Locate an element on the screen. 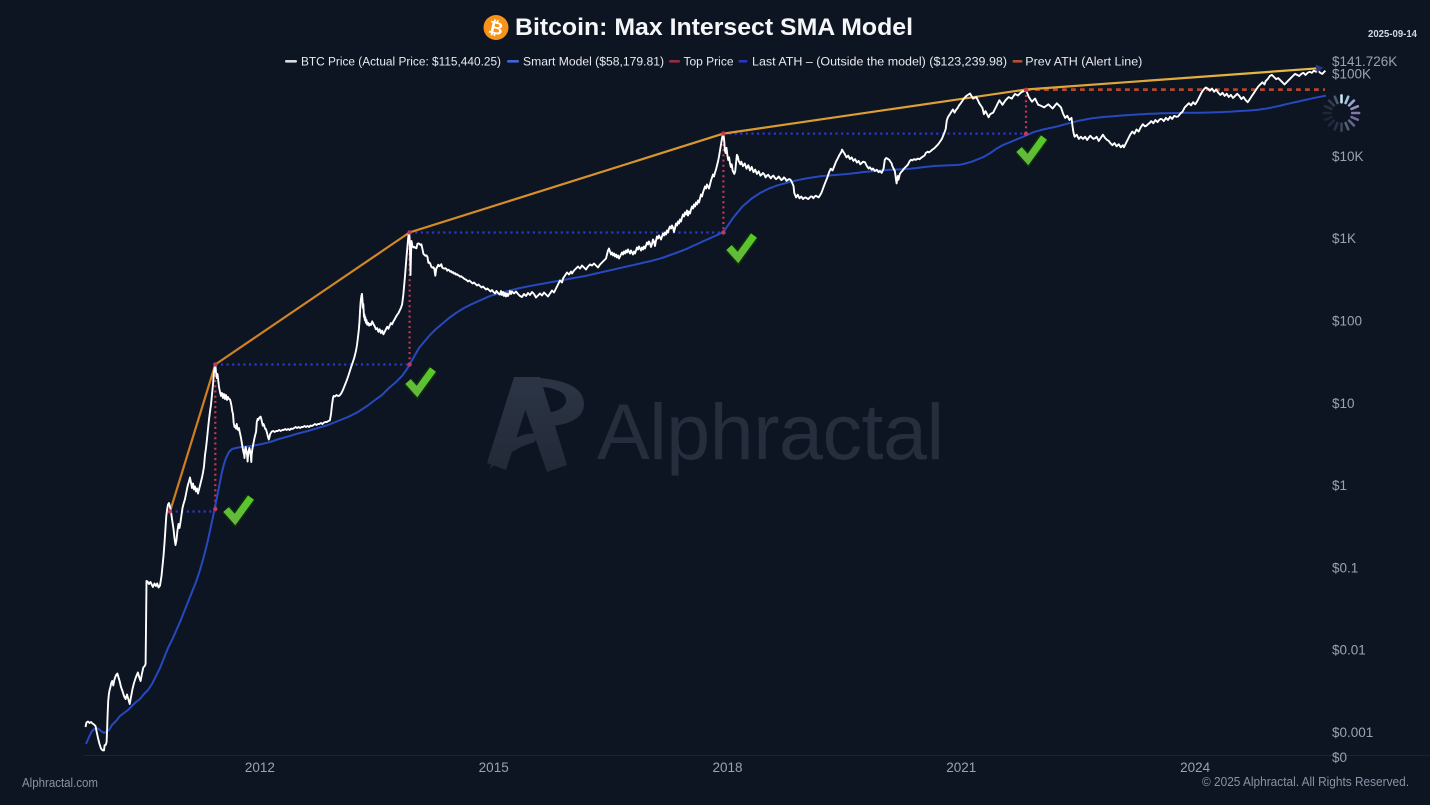 The width and height of the screenshot is (1430, 805). svg-text: Prev ATH (Alert Line) is located at coordinates (1083, 62).